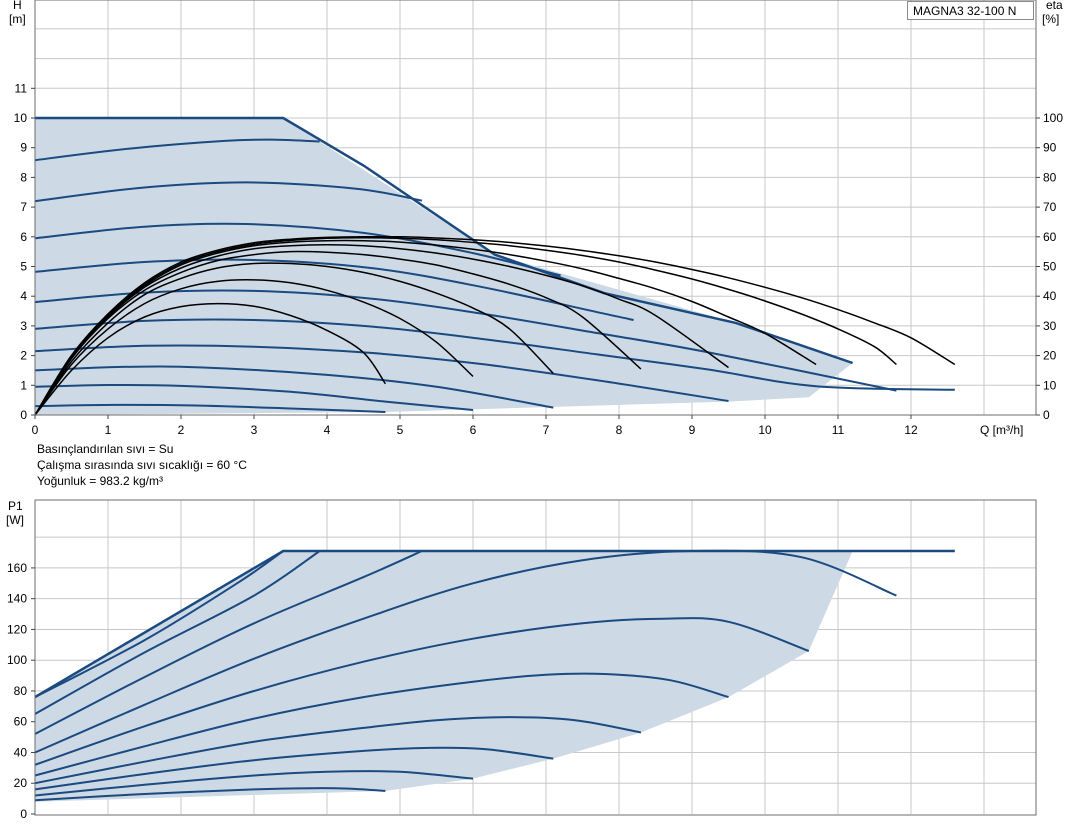 The height and width of the screenshot is (833, 1071). What do you see at coordinates (17, 6) in the screenshot?
I see `head-axis-label-name: H` at bounding box center [17, 6].